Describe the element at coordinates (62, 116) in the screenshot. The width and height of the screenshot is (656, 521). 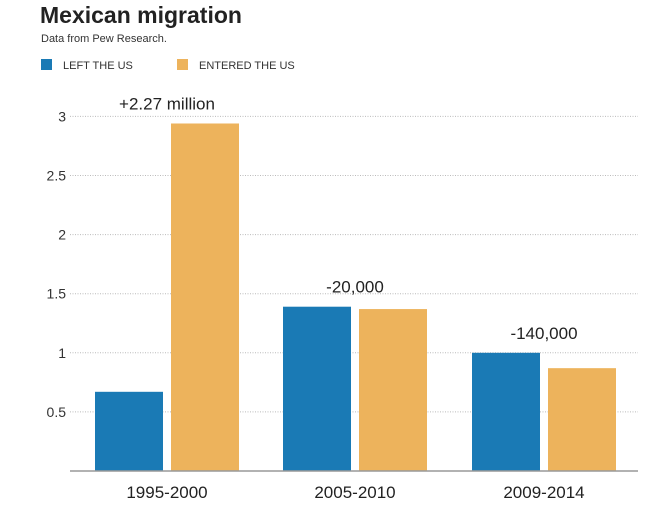
I see `y-tick-label: 3` at that location.